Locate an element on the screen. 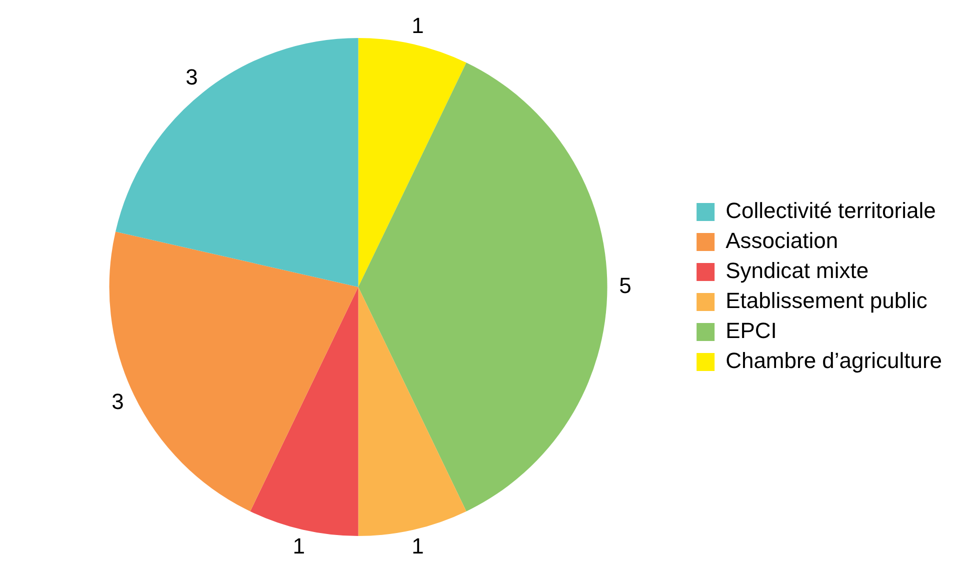 The width and height of the screenshot is (960, 574). legend-label: EPCI is located at coordinates (751, 331).